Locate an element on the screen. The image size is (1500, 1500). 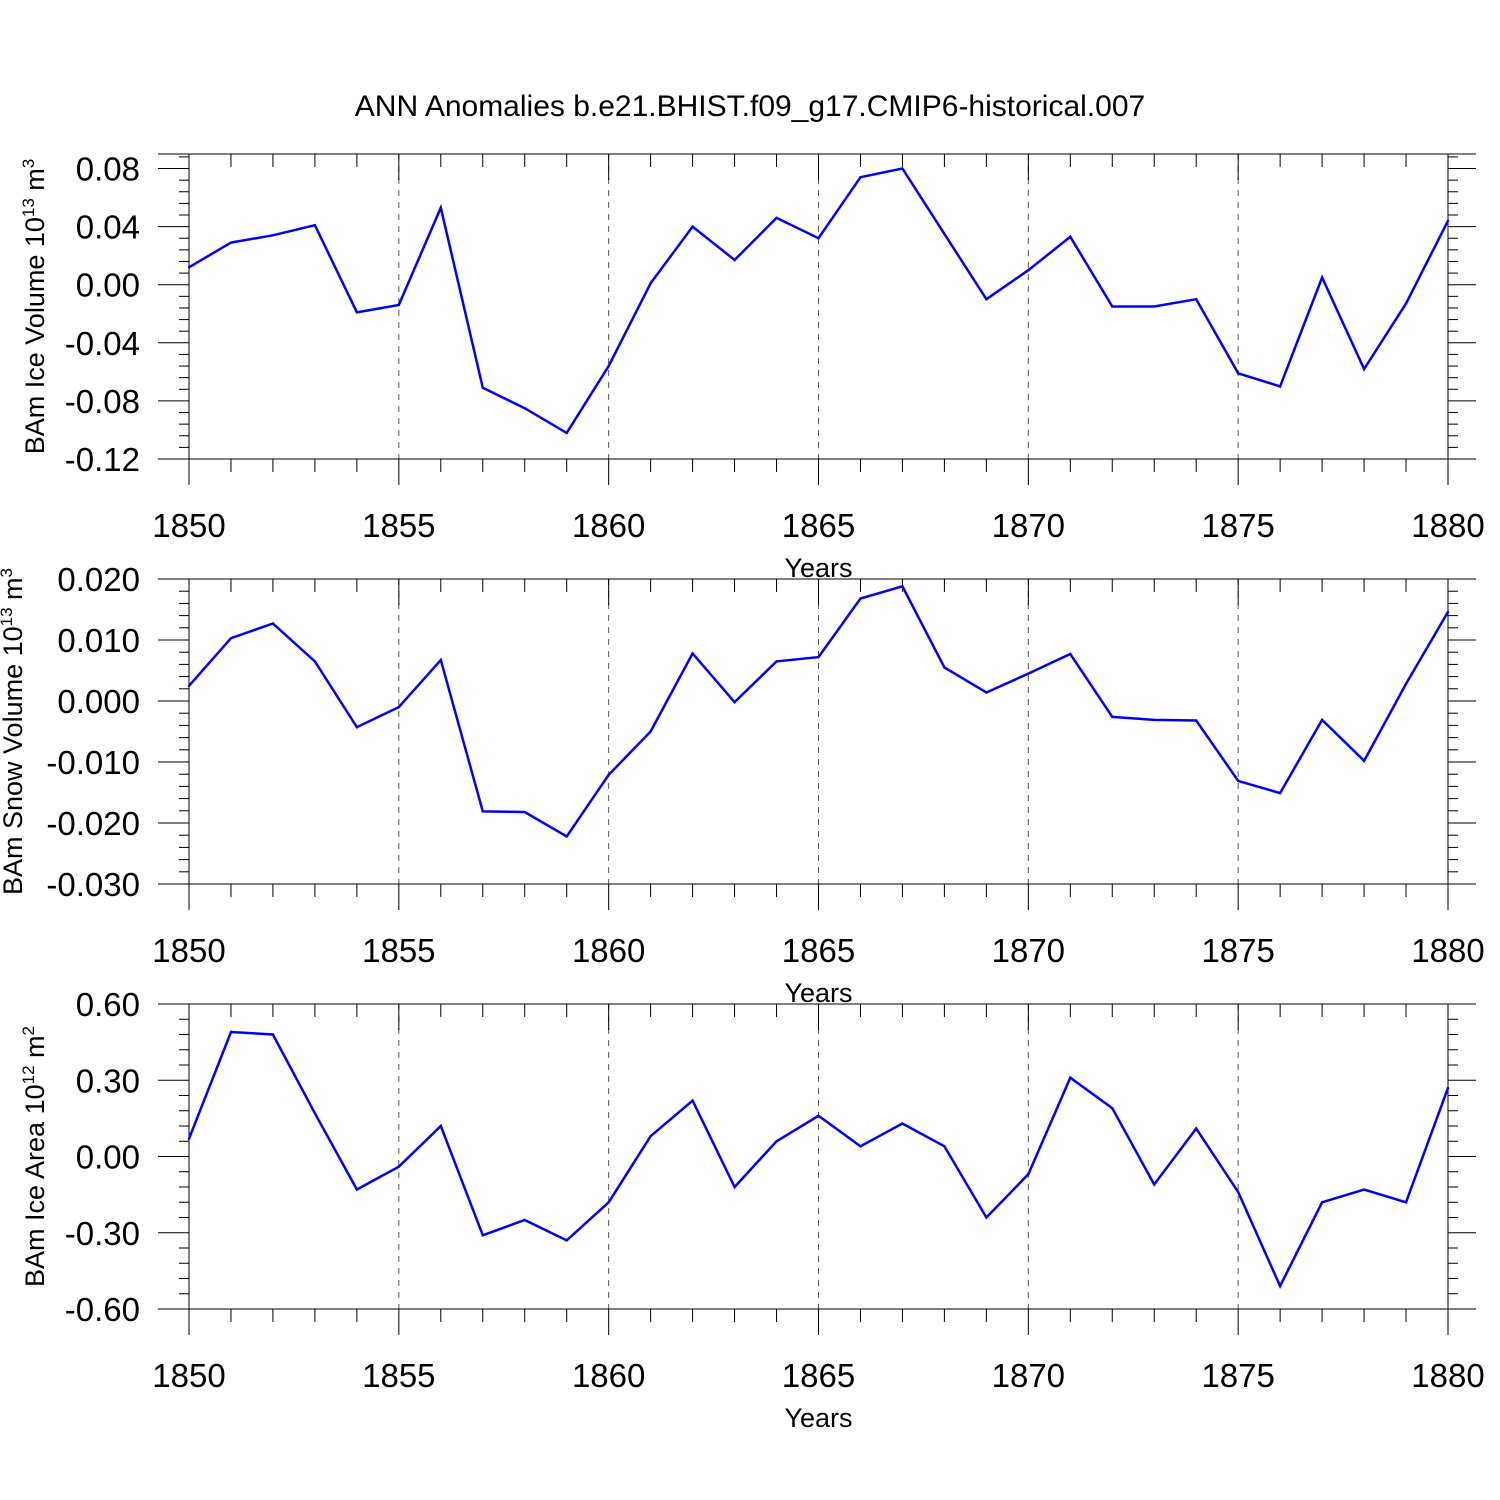
y-tick-label: 0.000 is located at coordinates (98, 701).